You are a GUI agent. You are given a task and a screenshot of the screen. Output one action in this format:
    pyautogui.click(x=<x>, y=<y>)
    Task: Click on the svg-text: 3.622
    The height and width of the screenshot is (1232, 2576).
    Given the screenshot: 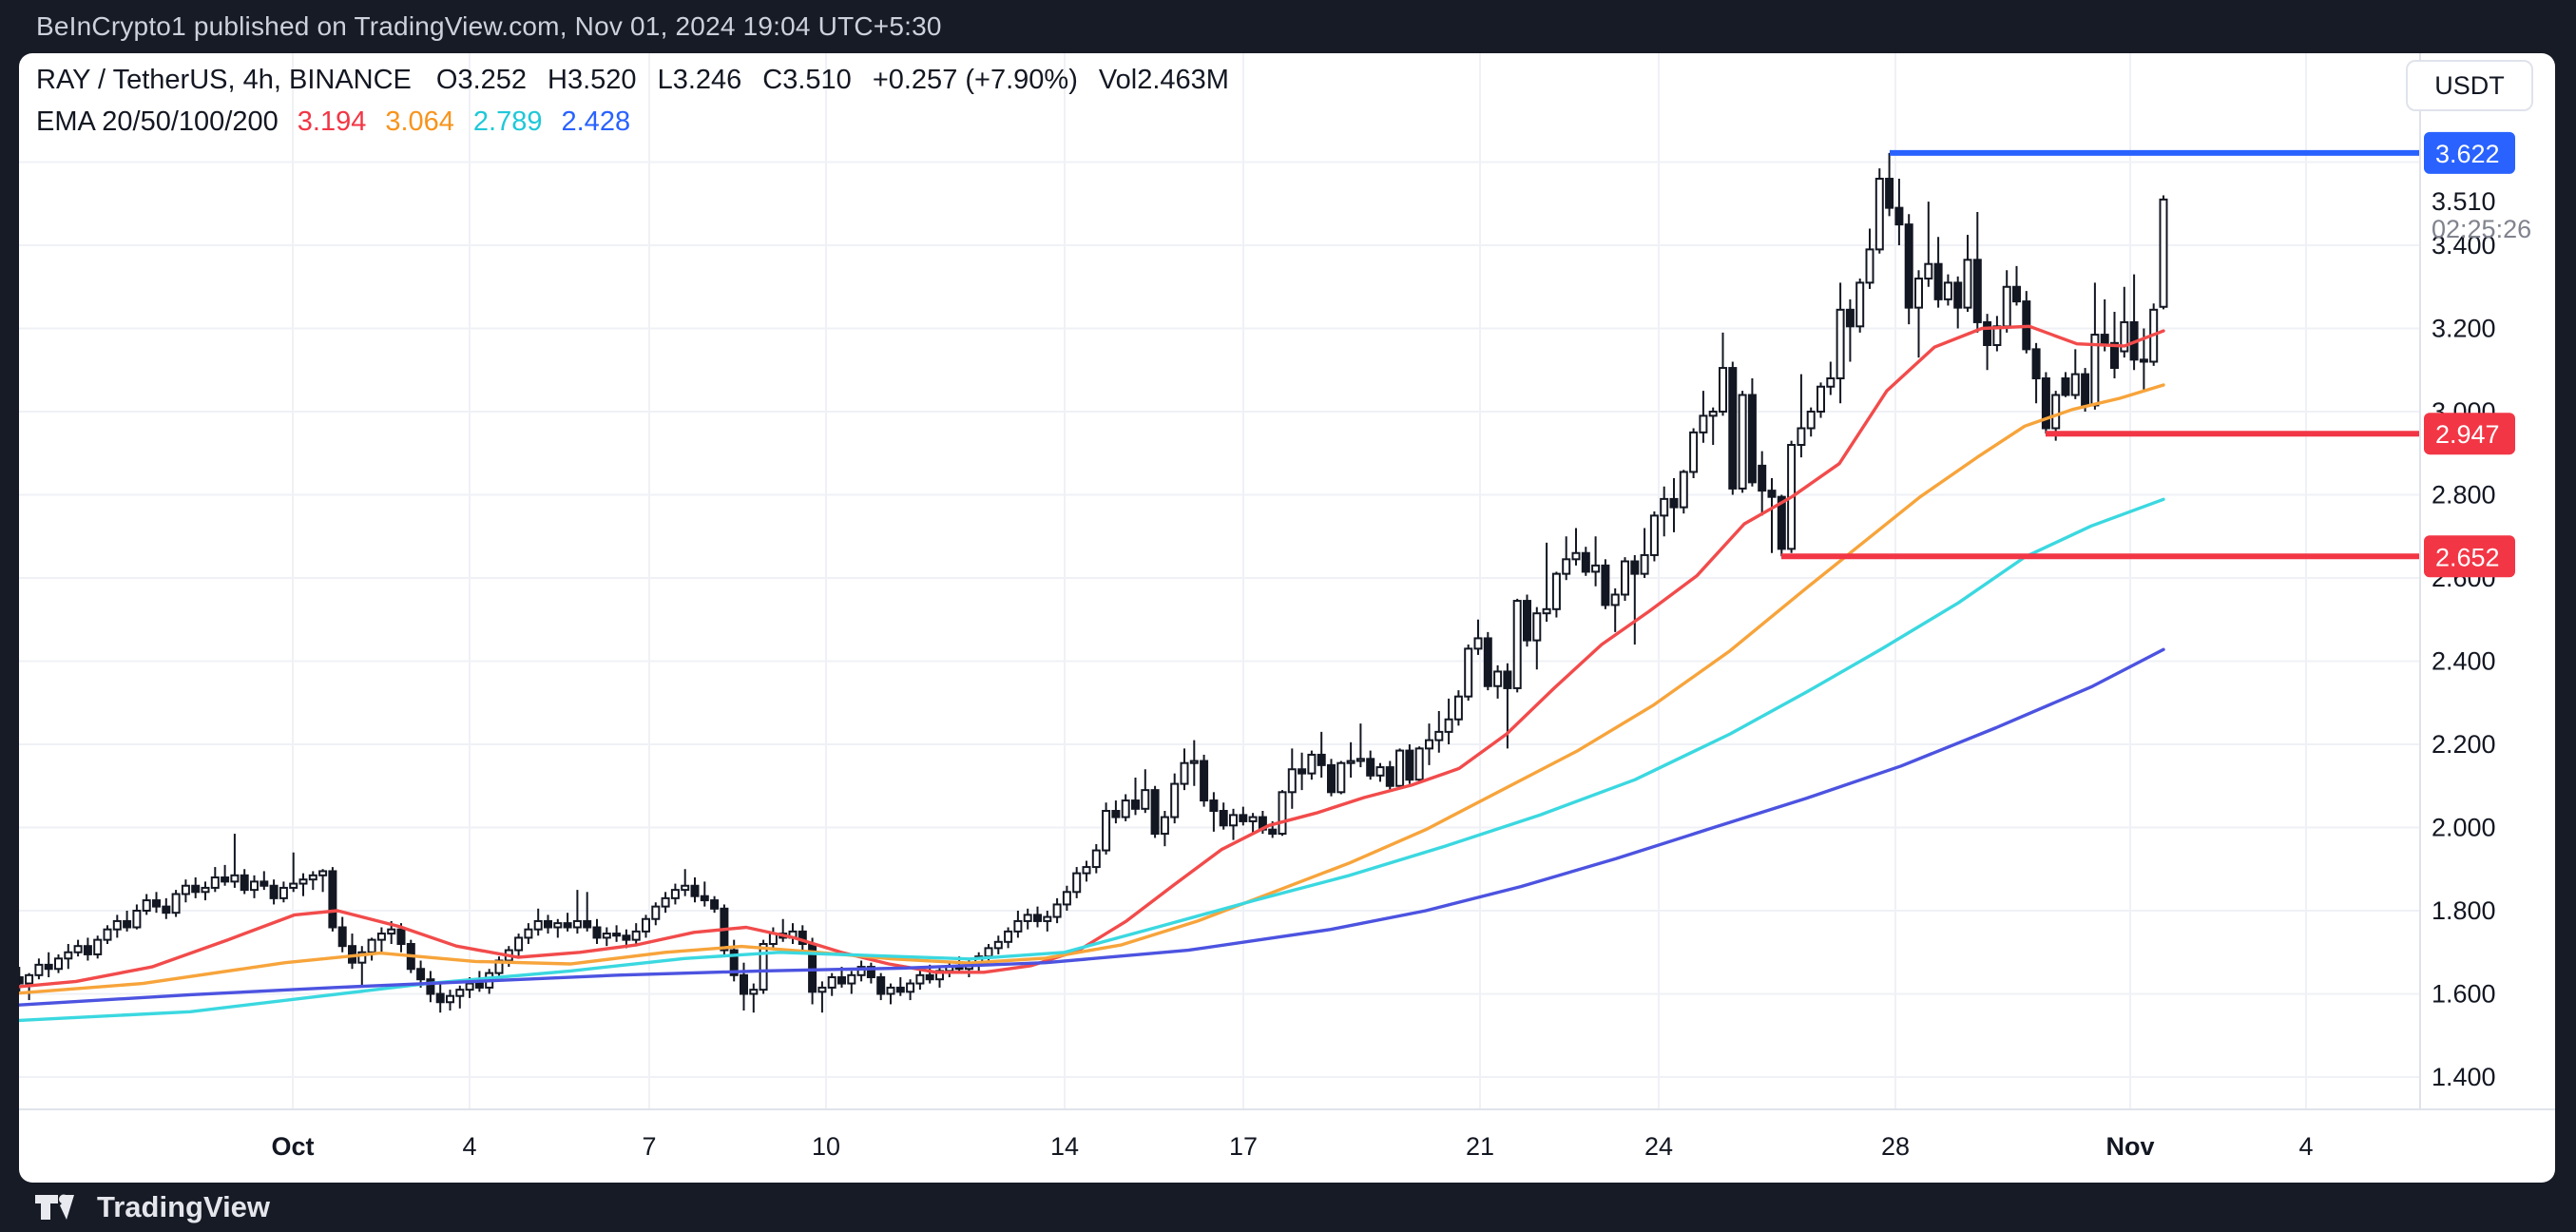 What is the action you would take?
    pyautogui.click(x=2467, y=154)
    